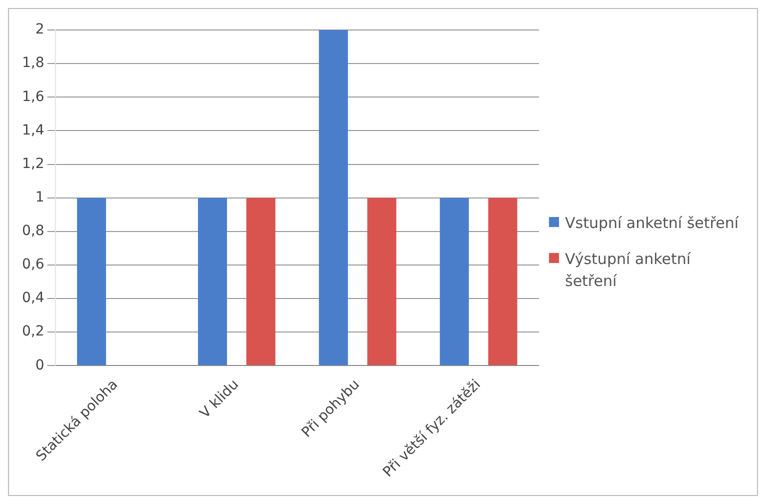  I want to click on y-tick-label: 1,8, so click(33, 63).